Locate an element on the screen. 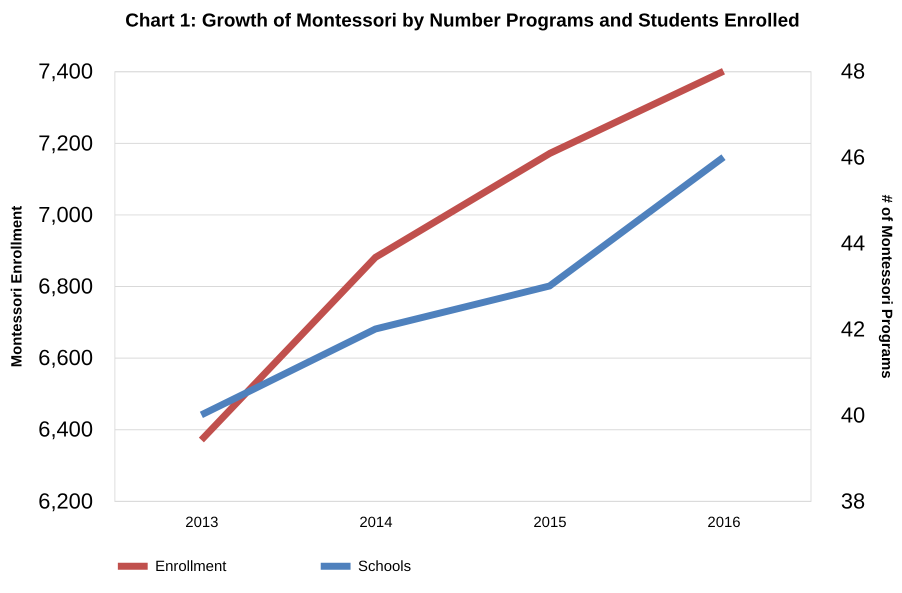  x-tick-label: 2015 is located at coordinates (550, 523).